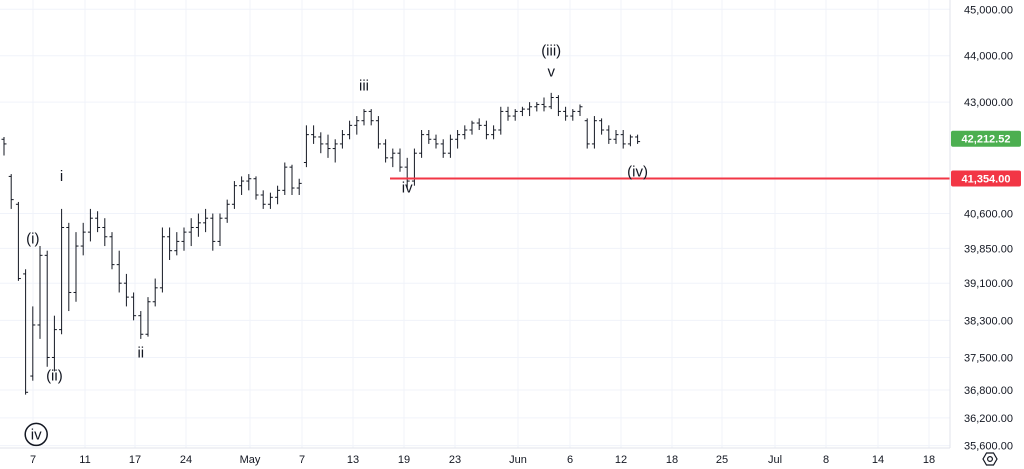  Describe the element at coordinates (988, 103) in the screenshot. I see `y-tick-label: 43,000.00` at that location.